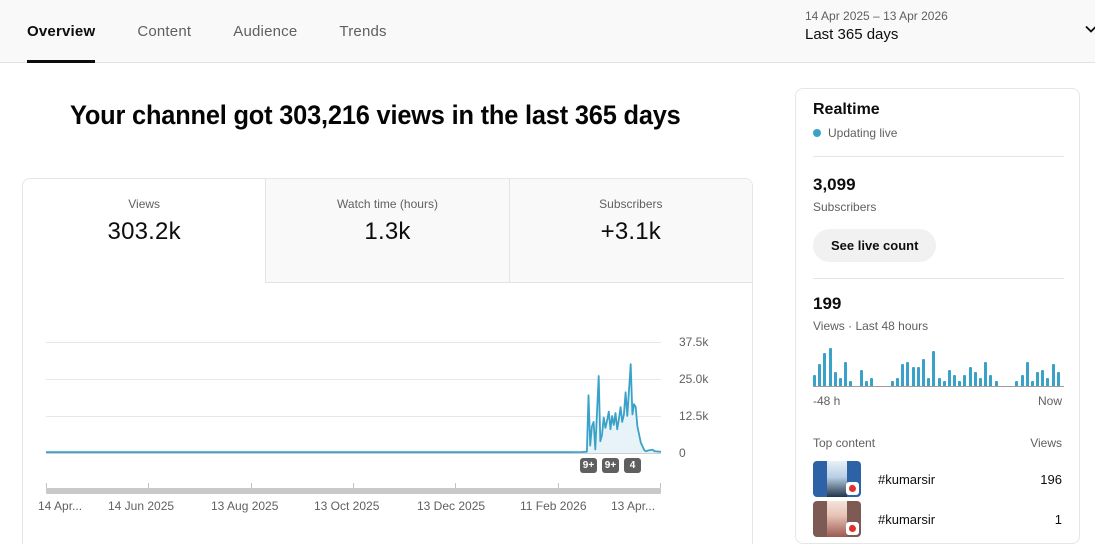 The width and height of the screenshot is (1095, 544). Describe the element at coordinates (353, 389) in the screenshot. I see `line-chart-plot` at that location.